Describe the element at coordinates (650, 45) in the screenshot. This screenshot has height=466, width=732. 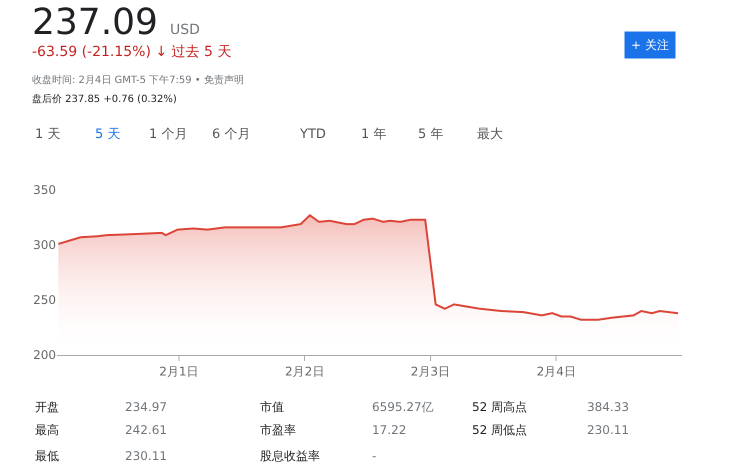
I see `text: + 关注` at that location.